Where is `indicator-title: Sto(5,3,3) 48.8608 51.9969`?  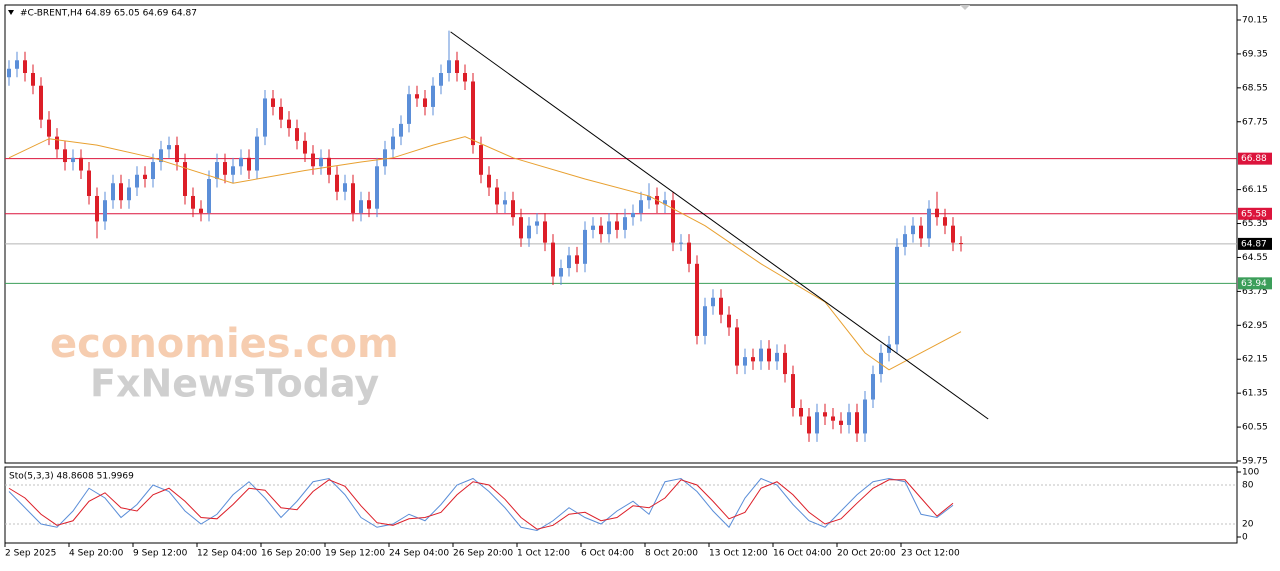 indicator-title: Sto(5,3,3) 48.8608 51.9969 is located at coordinates (71, 477).